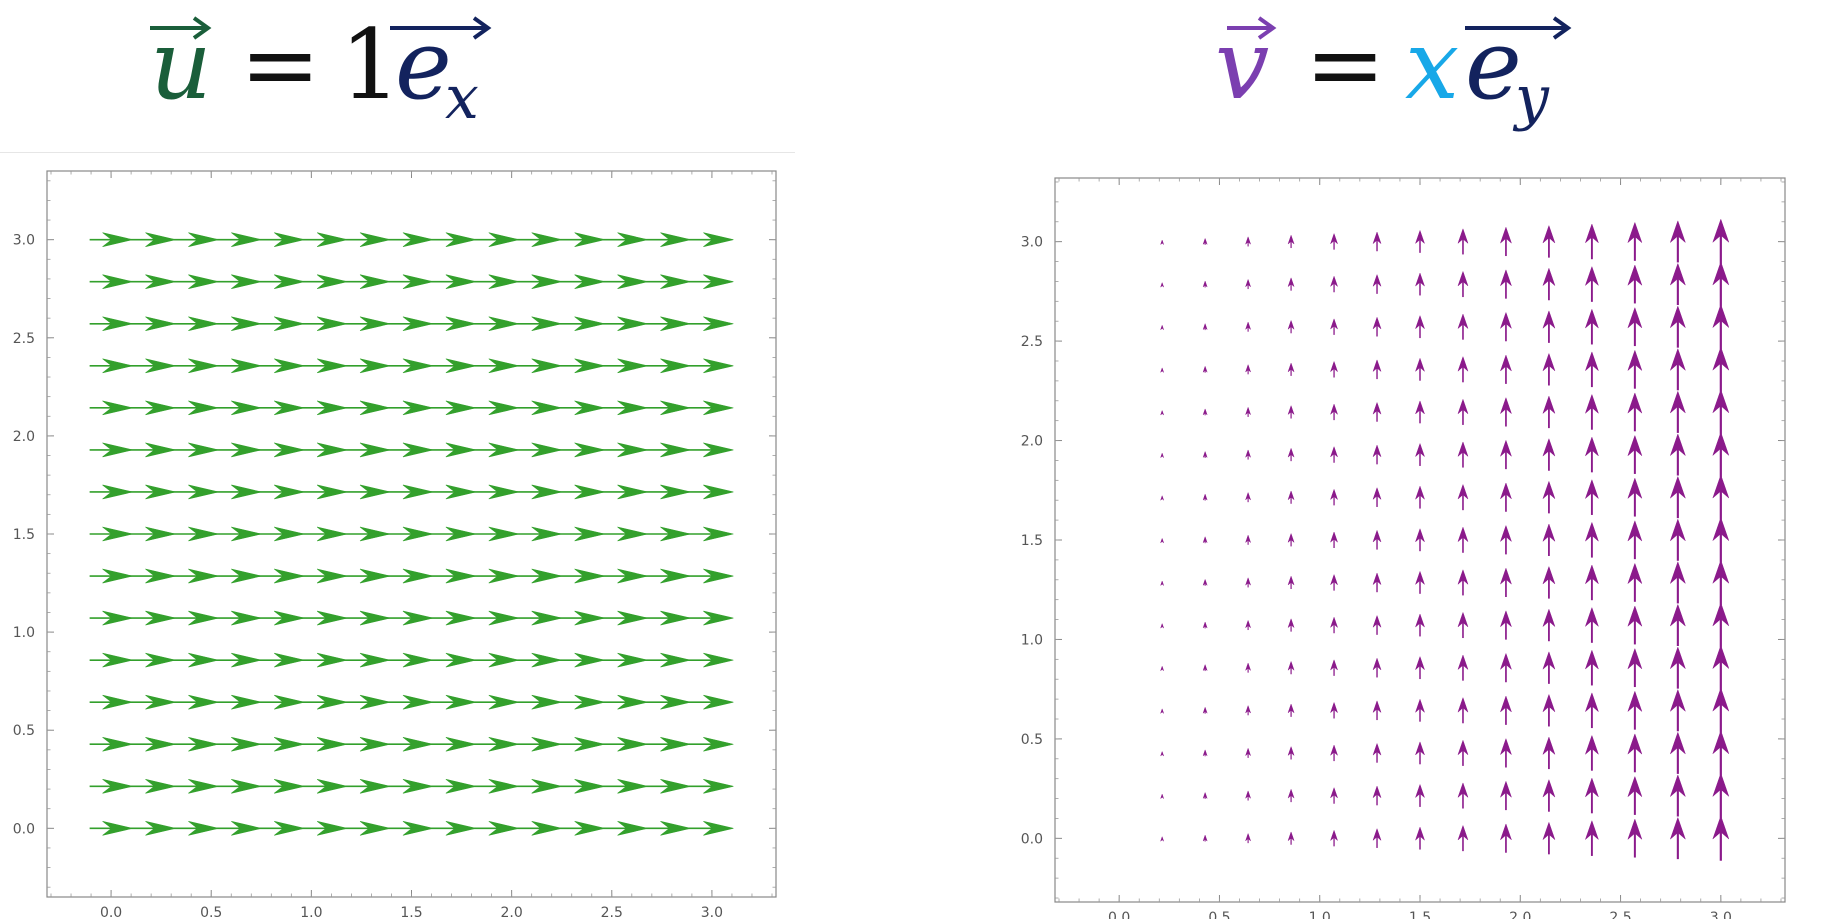 This screenshot has height=923, width=1828. Describe the element at coordinates (411, 912) in the screenshot. I see `x-tick-label: 1.5` at that location.